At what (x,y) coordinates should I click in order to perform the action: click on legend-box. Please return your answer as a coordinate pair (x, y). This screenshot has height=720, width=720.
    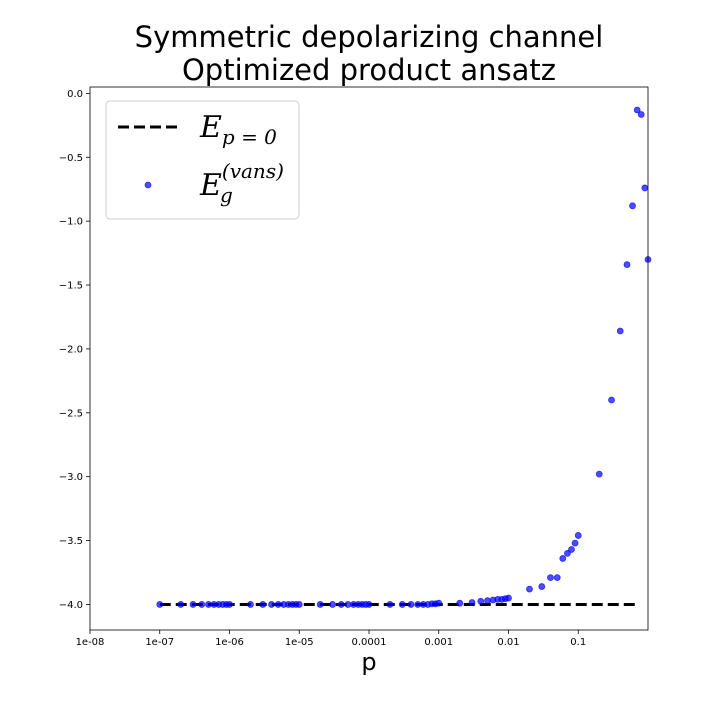
    Looking at the image, I should click on (202, 160).